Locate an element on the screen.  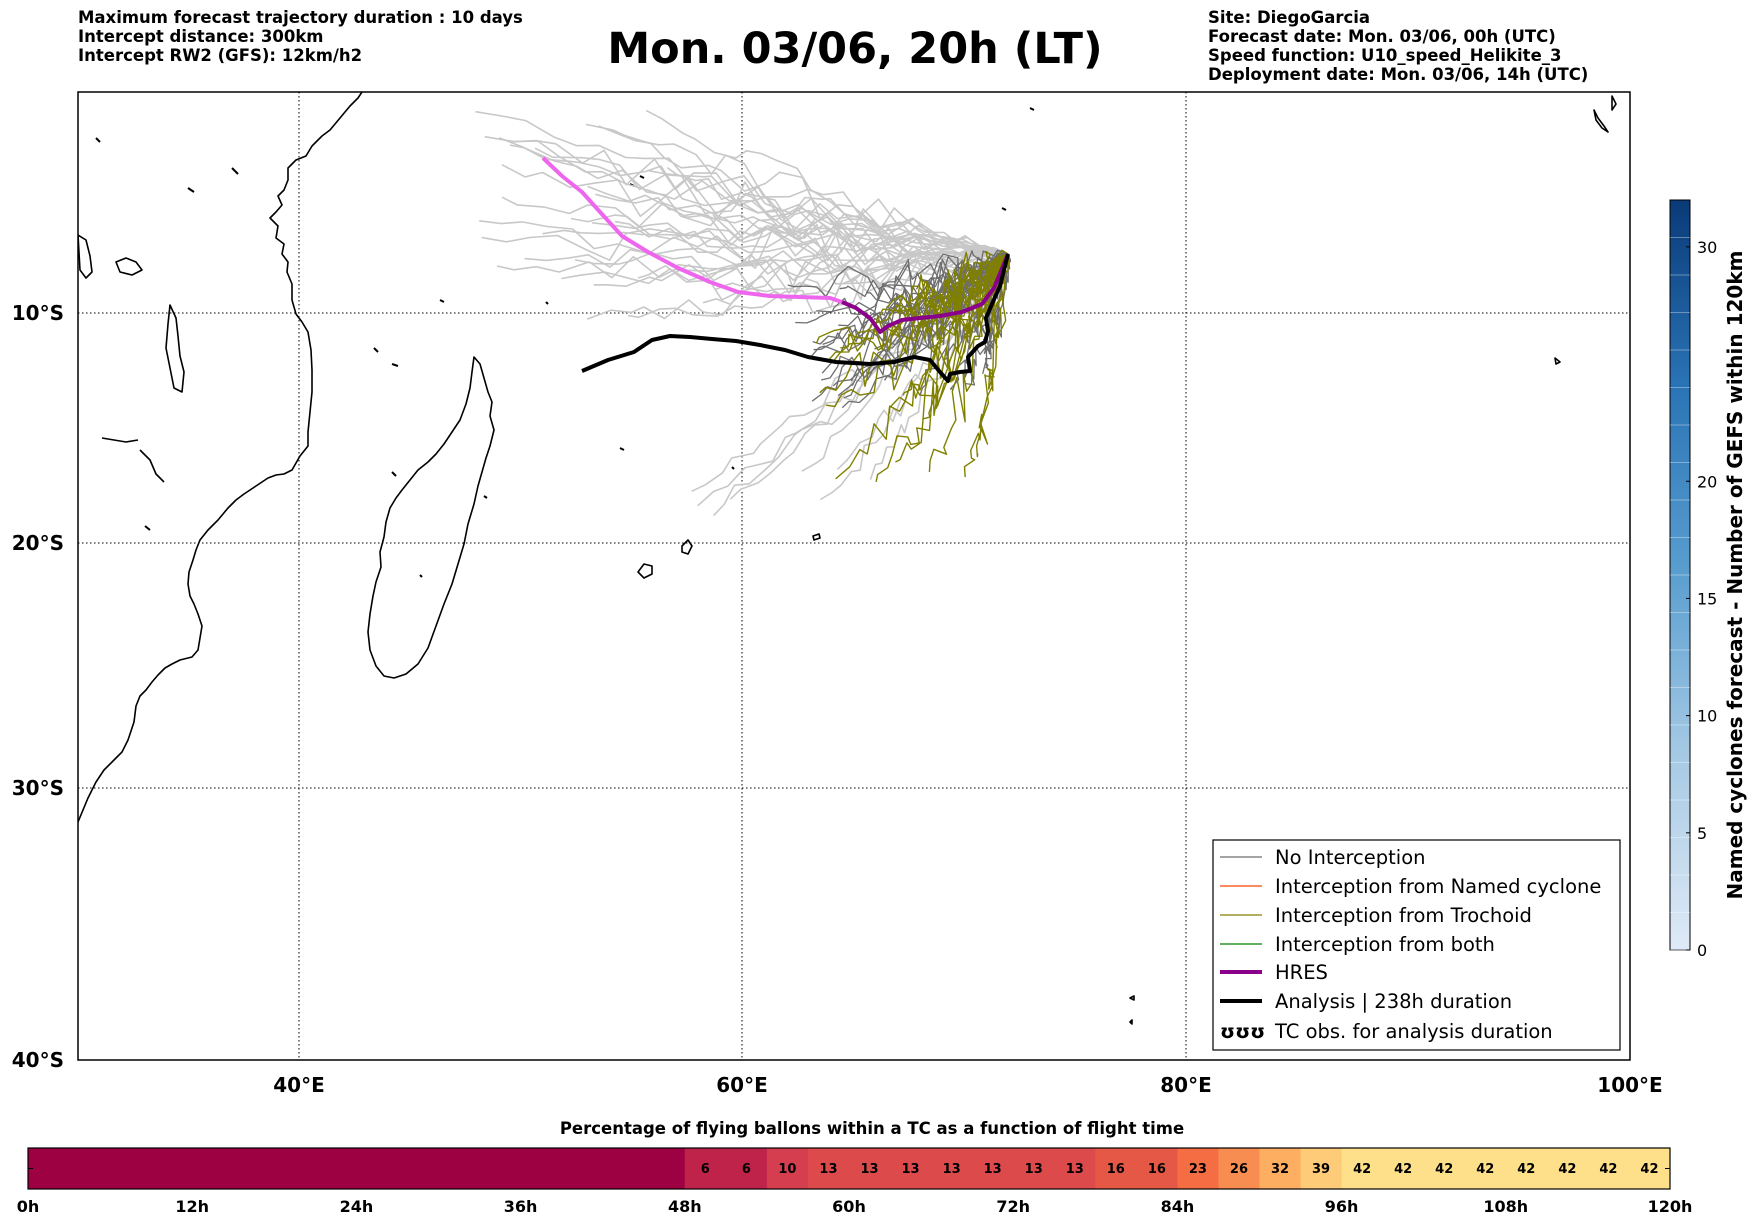
lon-label-40e: 40°E is located at coordinates (299, 1085).